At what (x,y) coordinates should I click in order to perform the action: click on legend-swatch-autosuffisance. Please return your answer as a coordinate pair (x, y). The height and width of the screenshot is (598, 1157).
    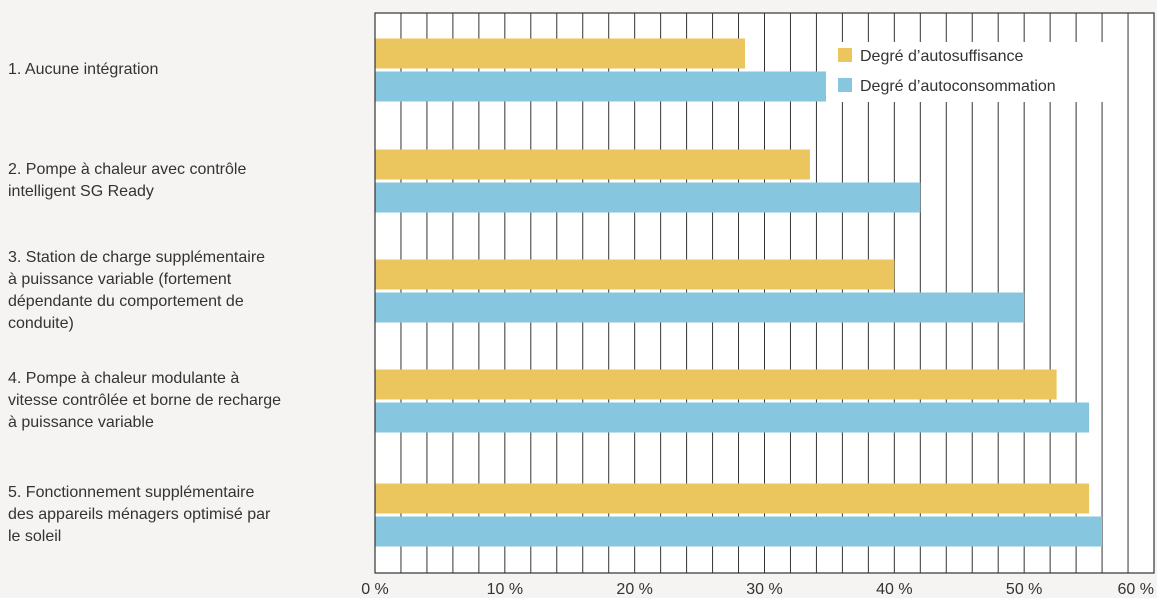
    Looking at the image, I should click on (845, 55).